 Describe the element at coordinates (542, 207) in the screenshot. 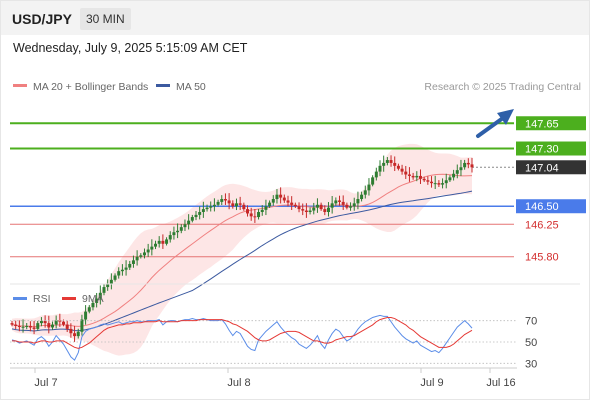

I see `level-label-support: 146.50` at that location.